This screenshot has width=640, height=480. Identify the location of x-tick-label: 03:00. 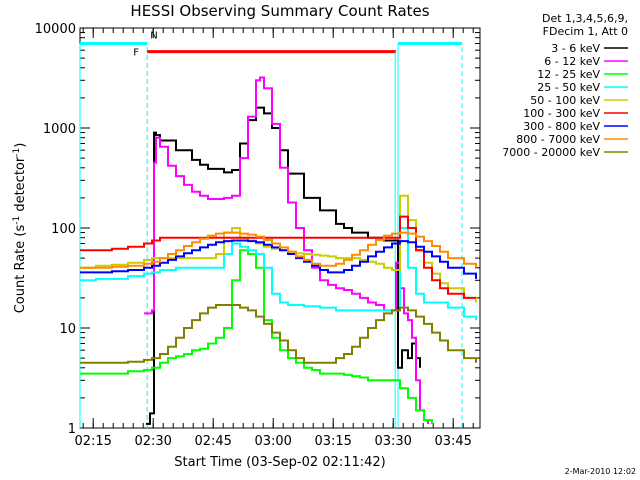
(272, 441).